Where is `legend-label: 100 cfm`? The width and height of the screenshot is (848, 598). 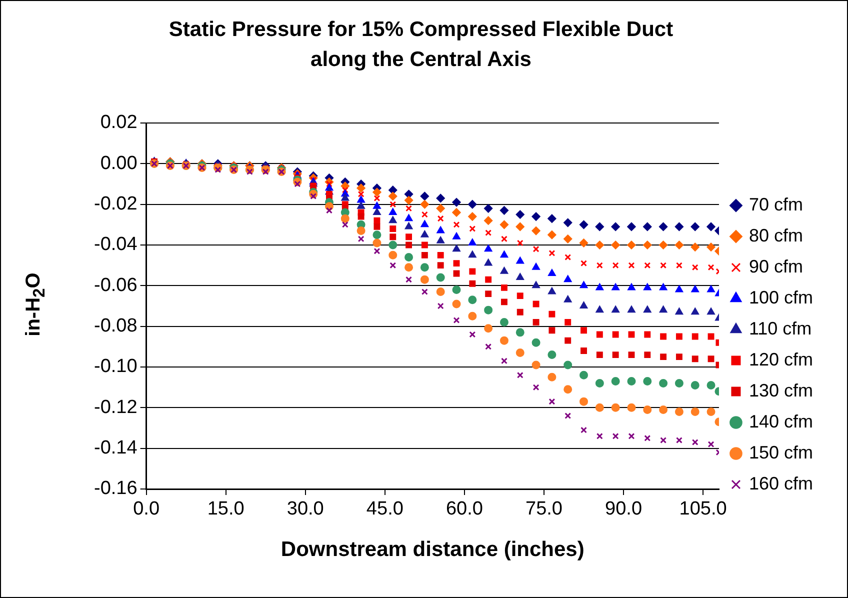 legend-label: 100 cfm is located at coordinates (781, 297).